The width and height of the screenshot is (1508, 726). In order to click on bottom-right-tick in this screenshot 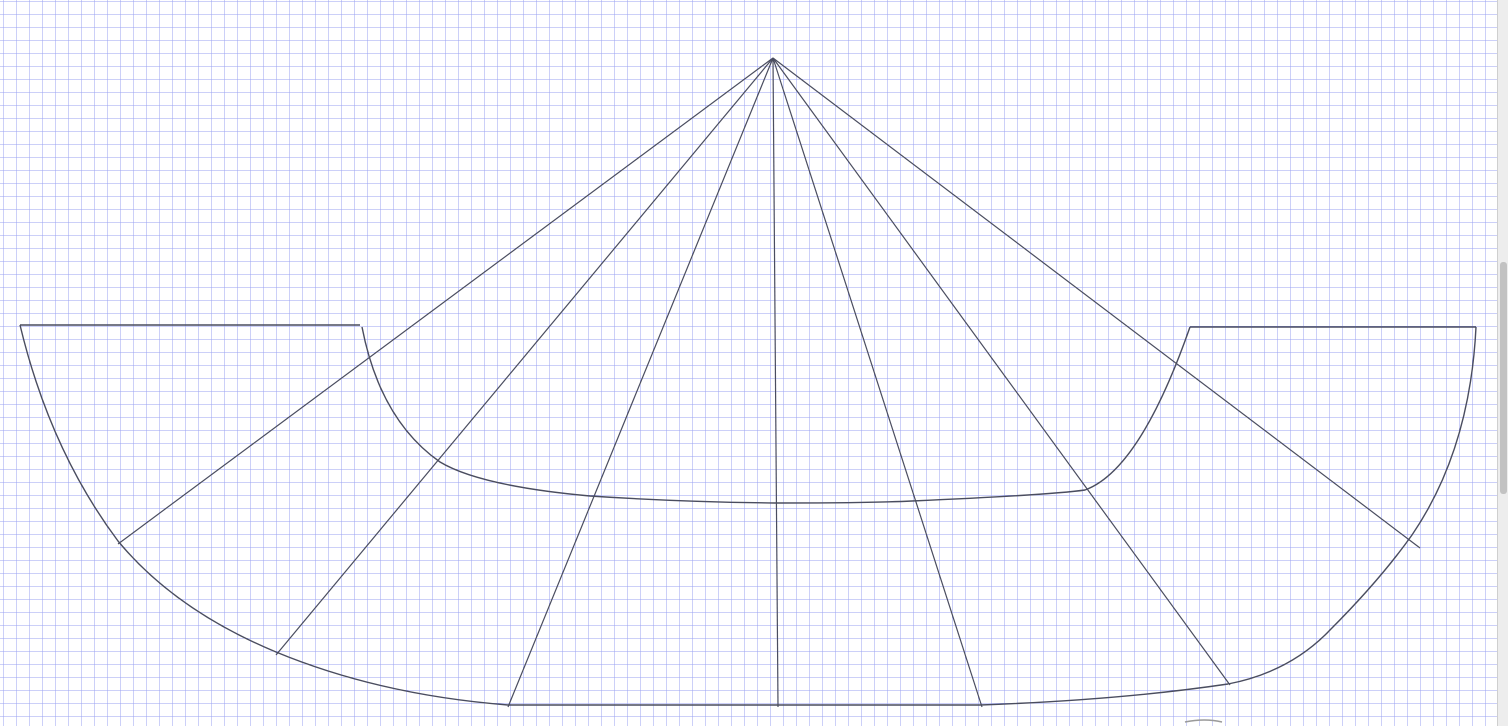, I will do `click(1203, 721)`.